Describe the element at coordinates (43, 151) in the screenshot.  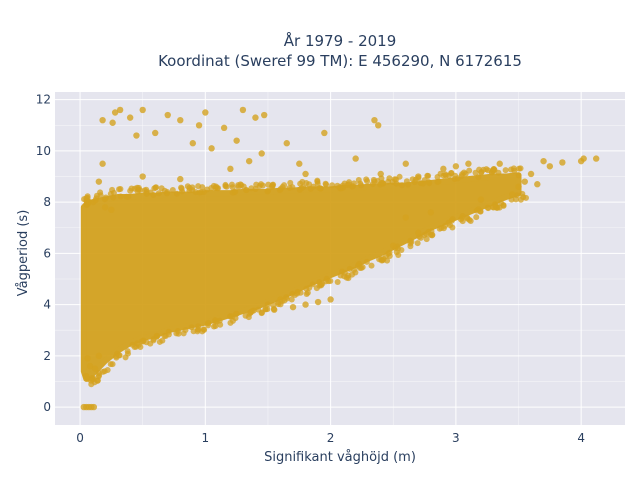
I see `y-tick-label: 10` at that location.